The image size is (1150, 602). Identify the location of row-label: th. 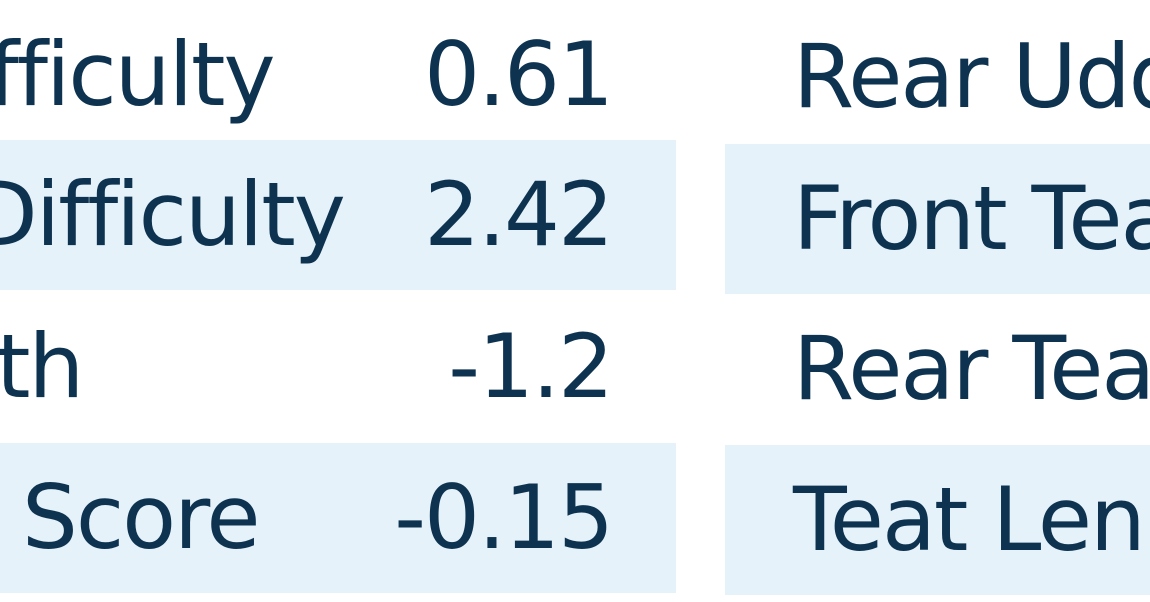
(42, 366).